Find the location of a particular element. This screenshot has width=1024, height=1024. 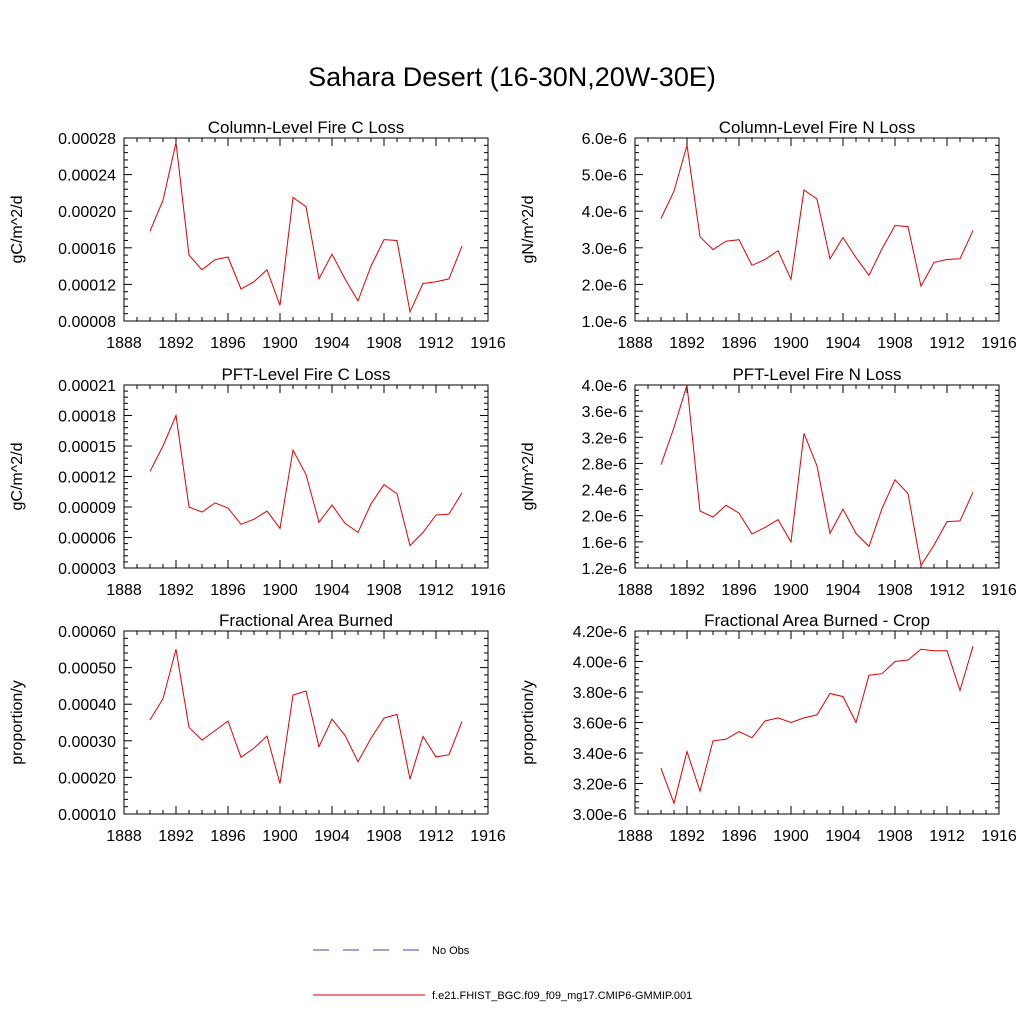

y-tick-label: 3.00e-6 is located at coordinates (600, 815).